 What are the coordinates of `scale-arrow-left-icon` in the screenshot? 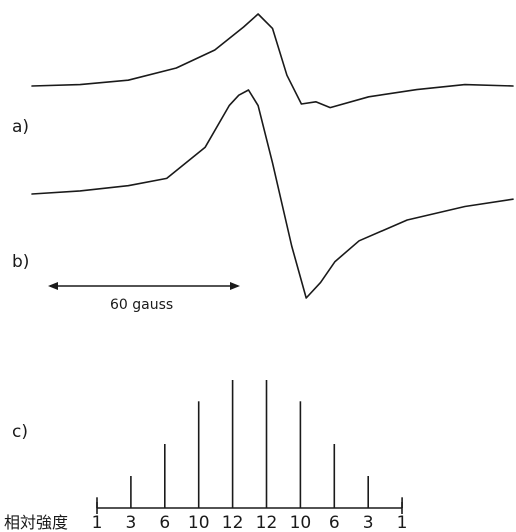 It's located at (53, 286).